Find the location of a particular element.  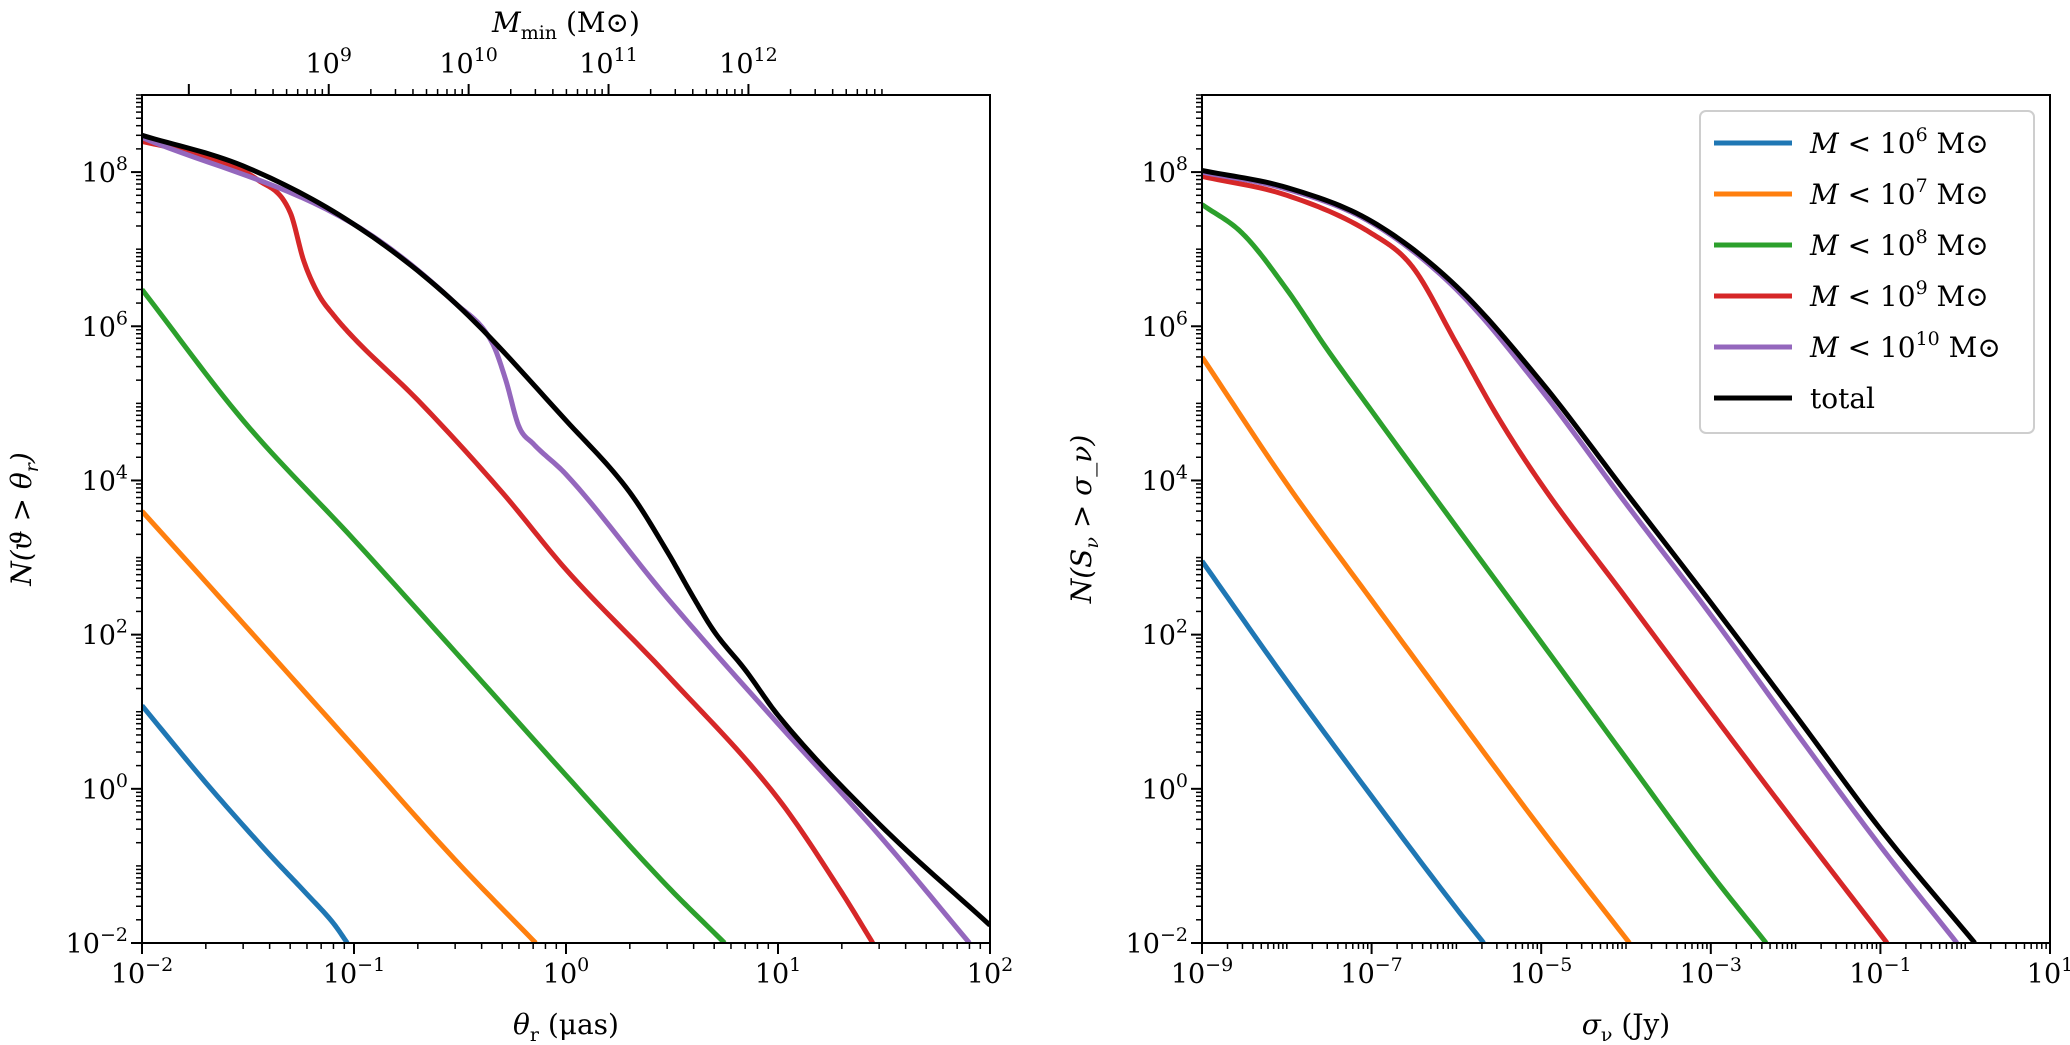

left-series-m-lt-1e7 is located at coordinates (340, 726).